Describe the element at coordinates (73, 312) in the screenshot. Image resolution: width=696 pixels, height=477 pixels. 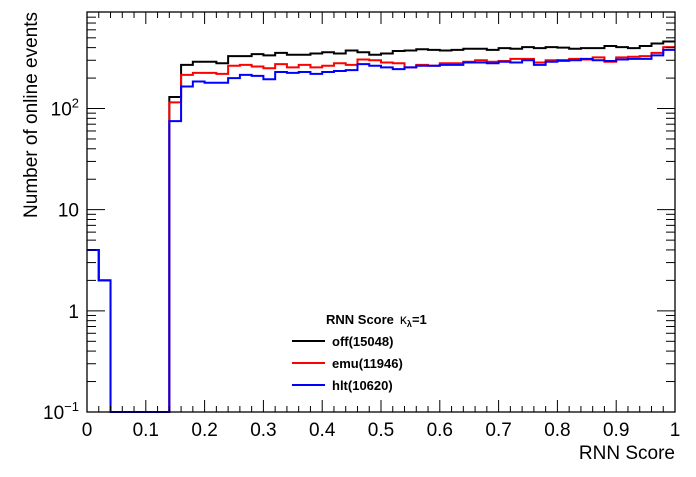
I see `y-tick-label: 1` at that location.